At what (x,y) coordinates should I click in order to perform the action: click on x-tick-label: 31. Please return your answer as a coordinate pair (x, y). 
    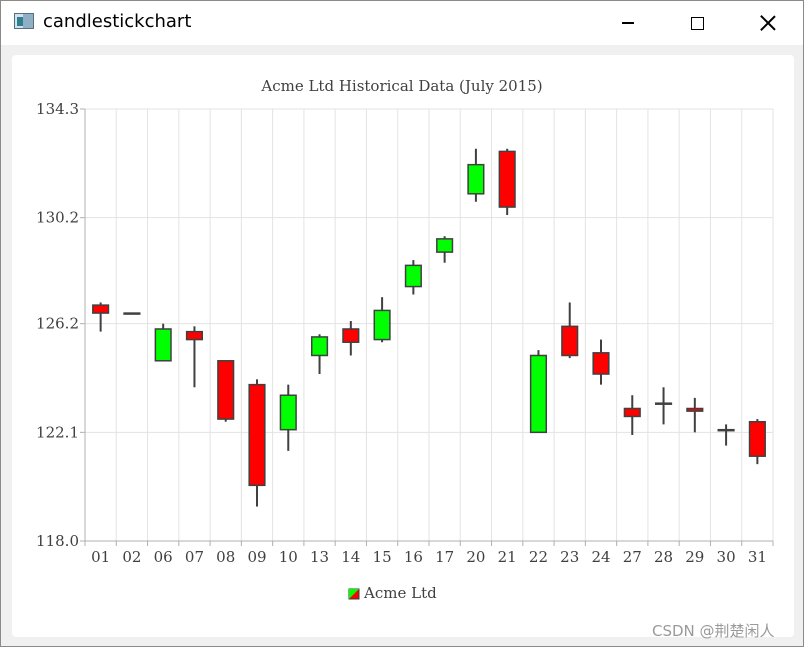
    Looking at the image, I should click on (757, 557).